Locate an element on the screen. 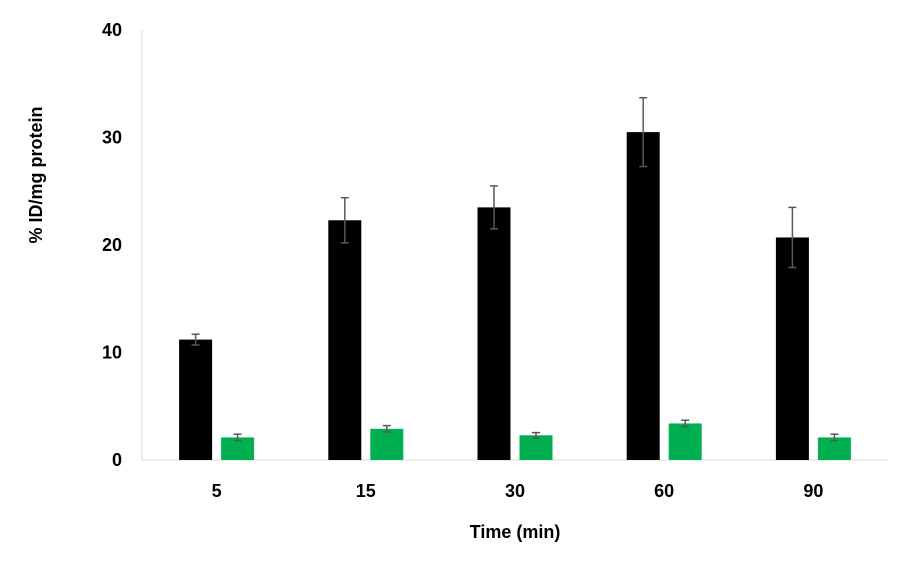 Image resolution: width=914 pixels, height=582 pixels. y-axis-title: % ID/mg protein is located at coordinates (36, 174).